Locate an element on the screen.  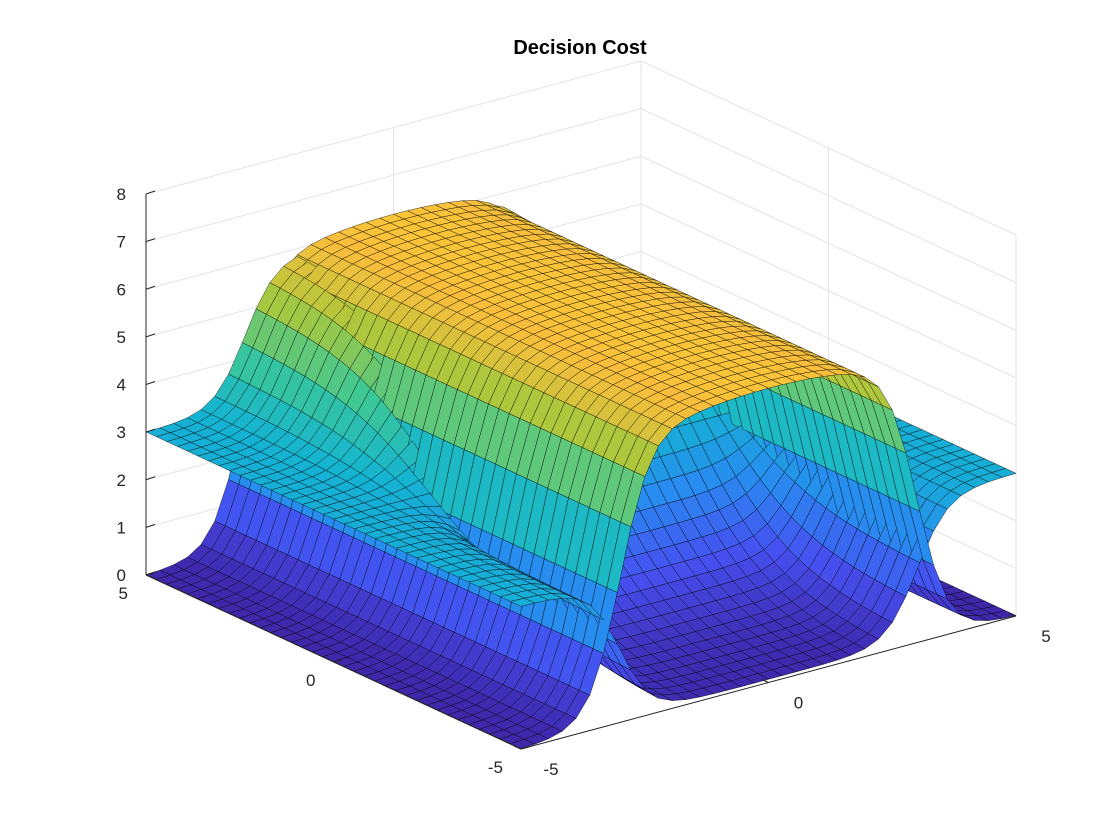
z-tick-label: 8 is located at coordinates (121, 194).